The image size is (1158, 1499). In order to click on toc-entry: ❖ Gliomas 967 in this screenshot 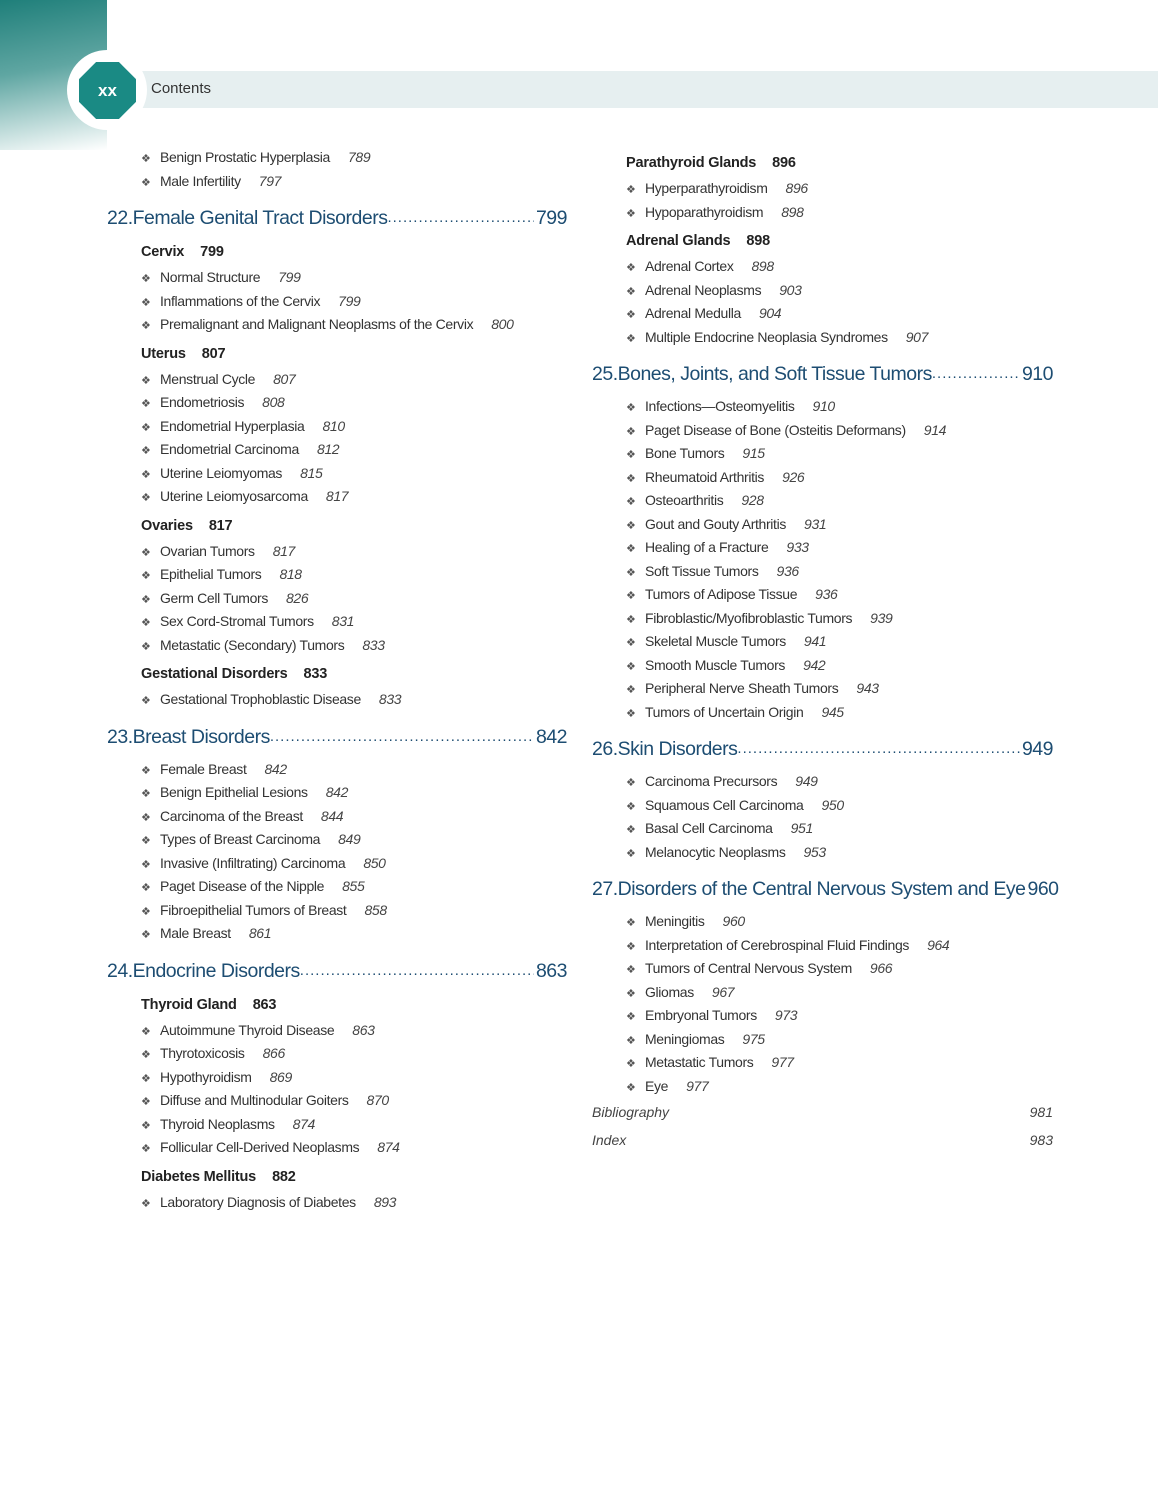, I will do `click(822, 993)`.